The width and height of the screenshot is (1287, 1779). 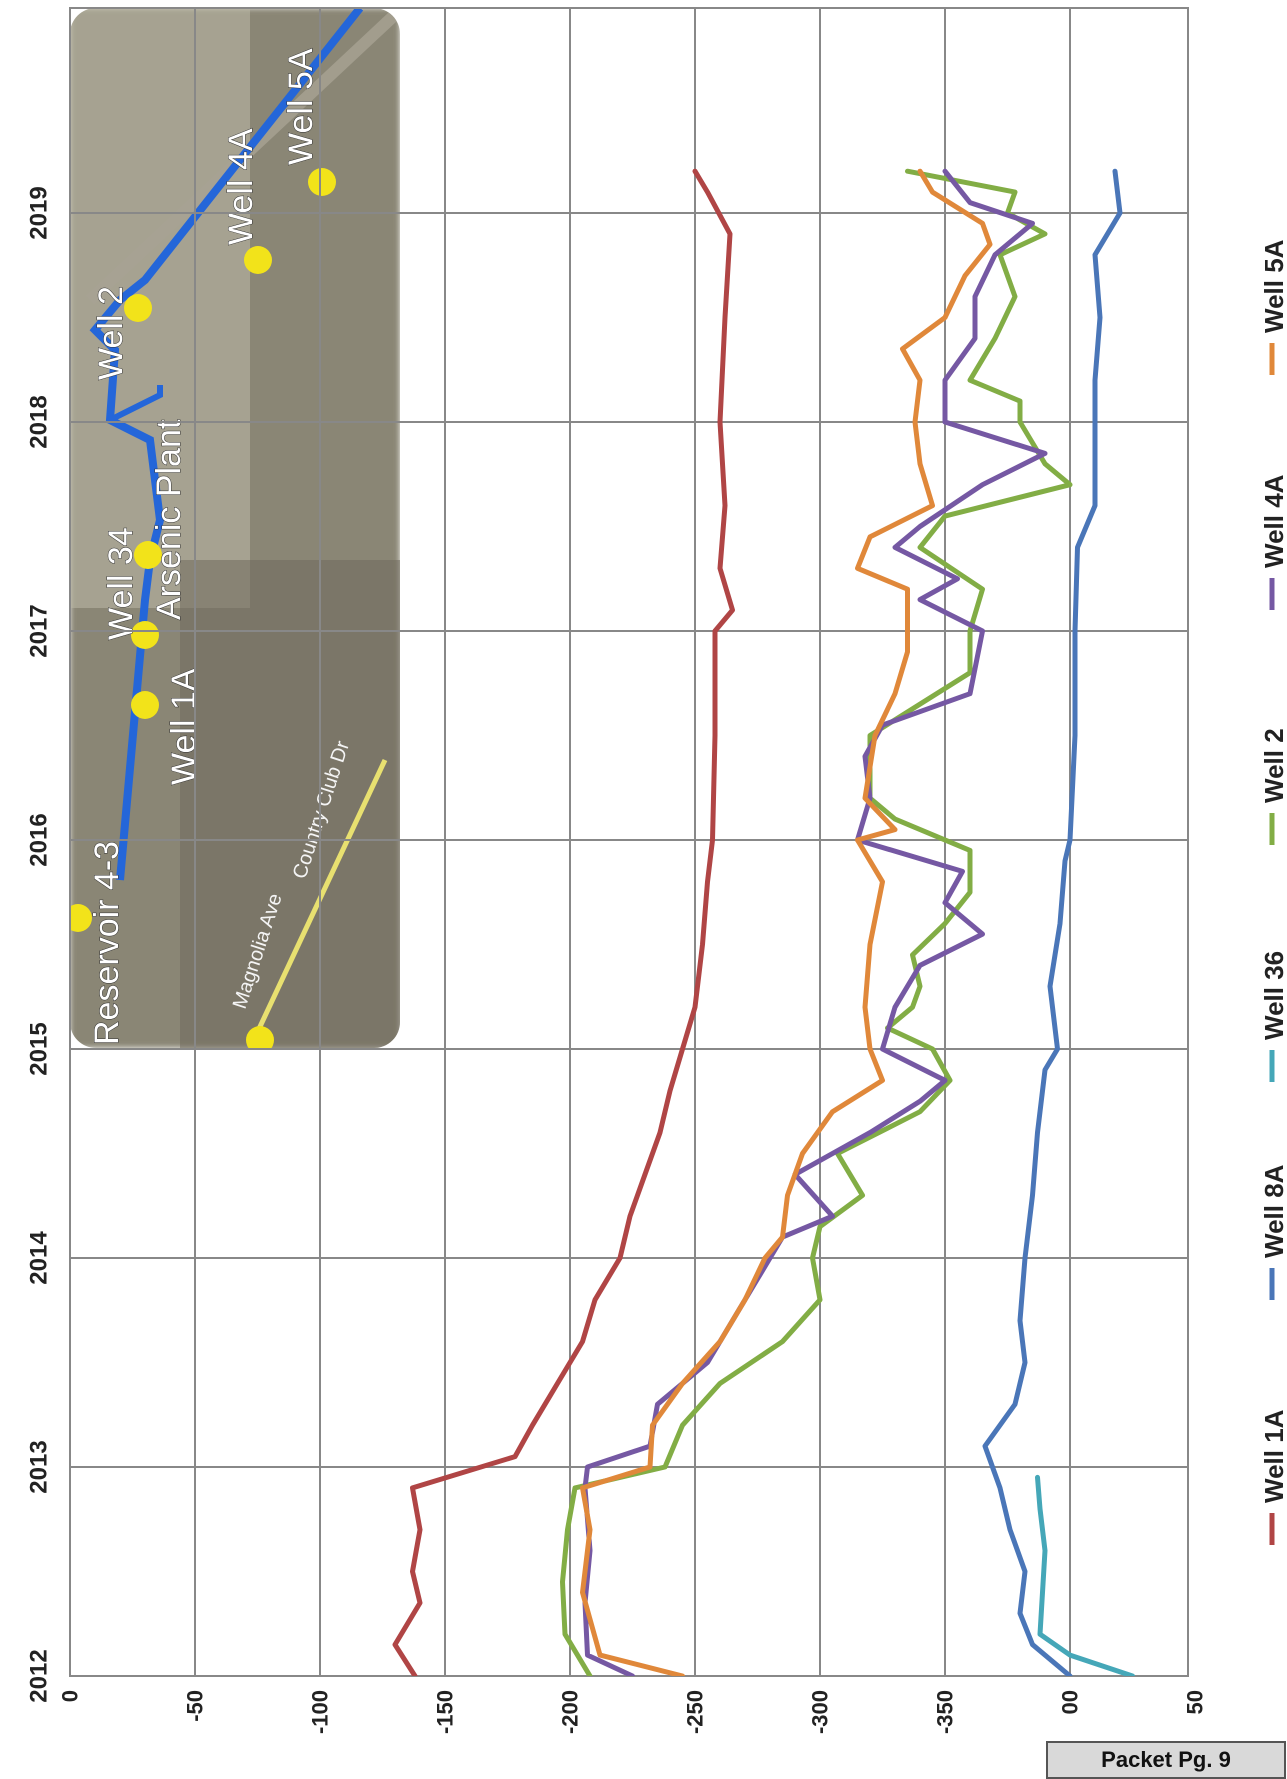 I want to click on y-tick-label: -50, so click(x=195, y=1706).